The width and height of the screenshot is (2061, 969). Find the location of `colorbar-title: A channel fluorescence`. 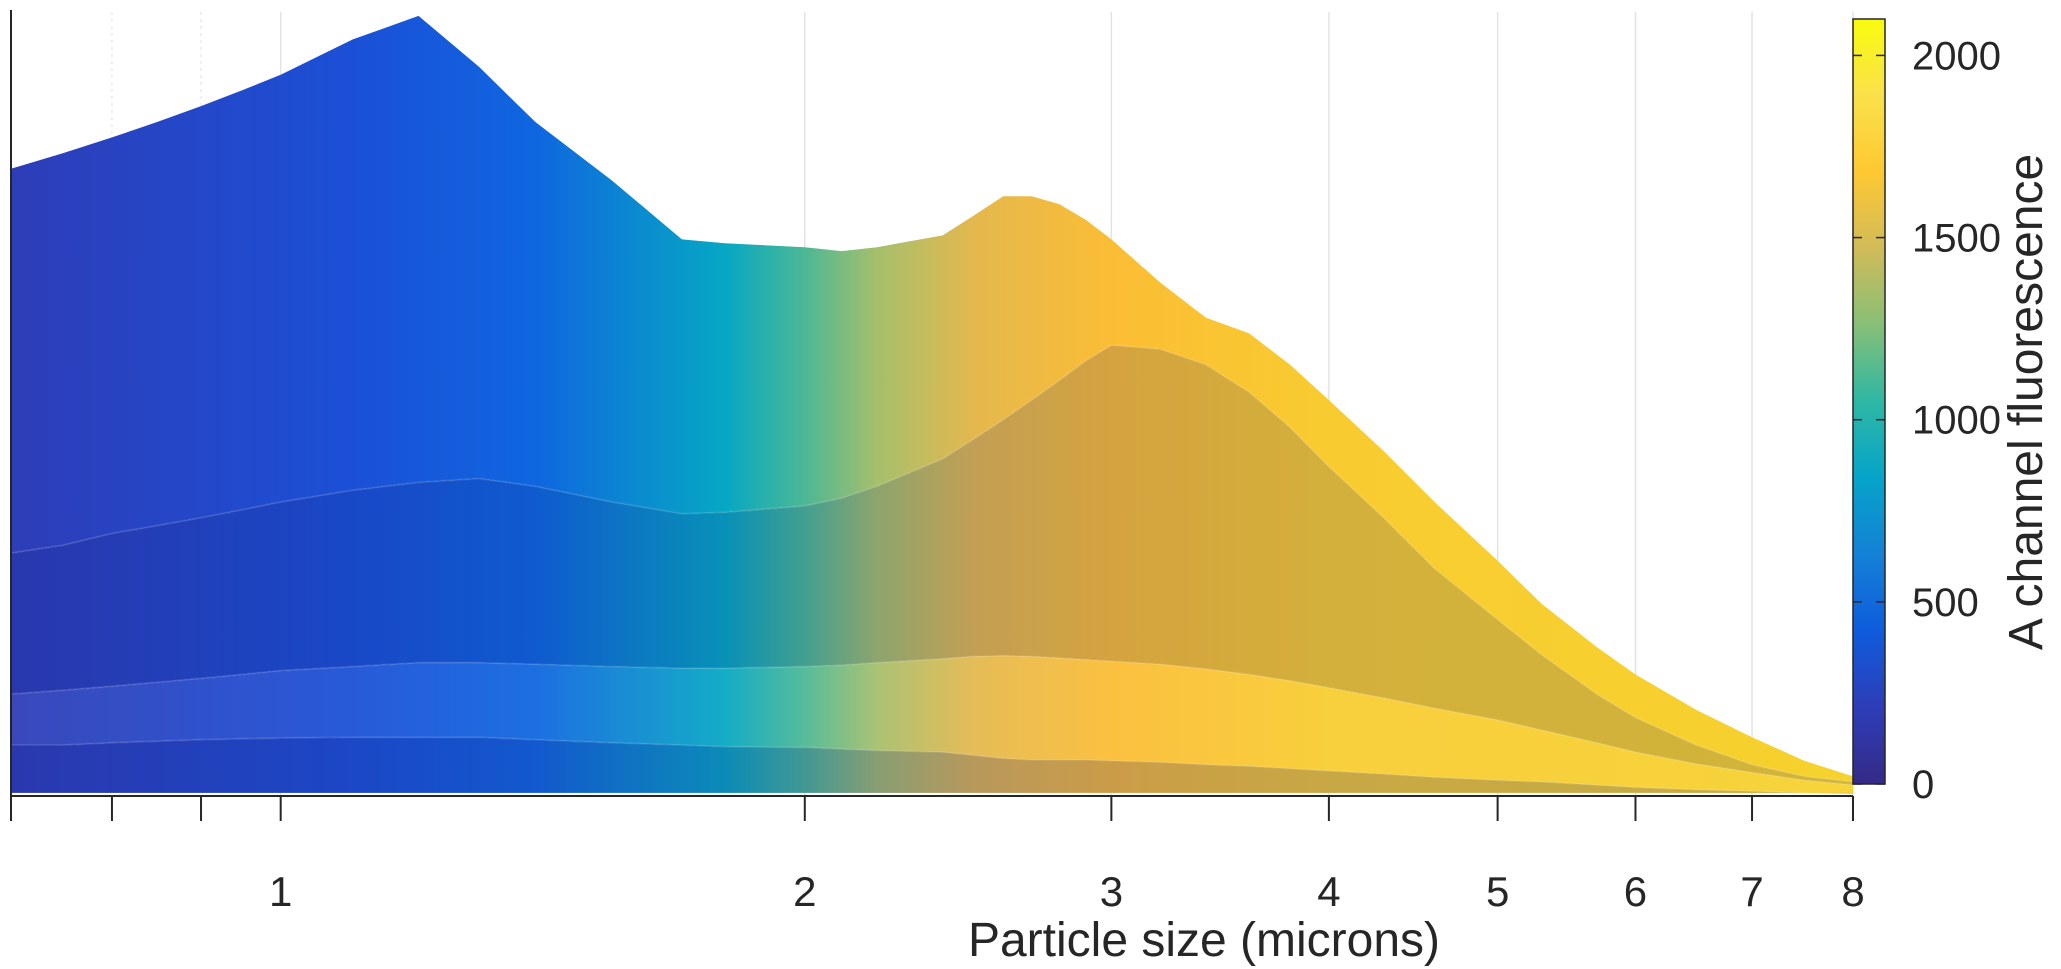

colorbar-title: A channel fluorescence is located at coordinates (2026, 402).